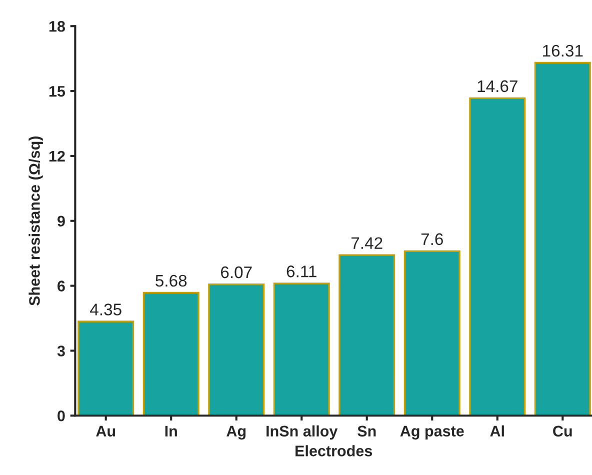 Image resolution: width=592 pixels, height=475 pixels. I want to click on y-tick-label: 3, so click(61, 351).